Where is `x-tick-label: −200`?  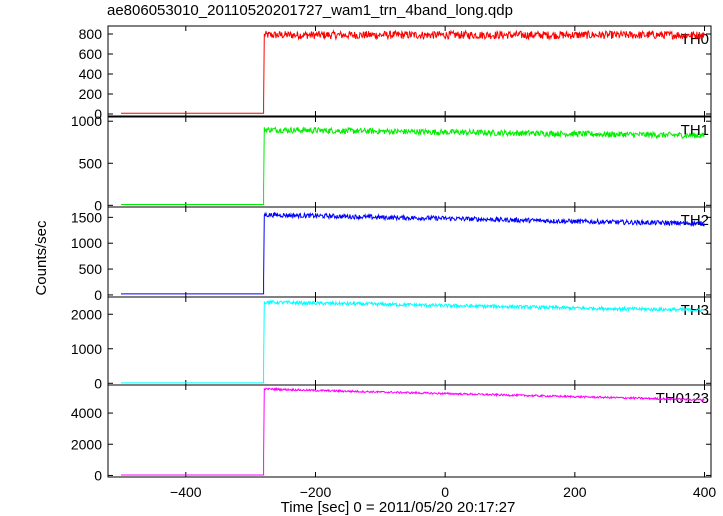
x-tick-label: −200 is located at coordinates (316, 492).